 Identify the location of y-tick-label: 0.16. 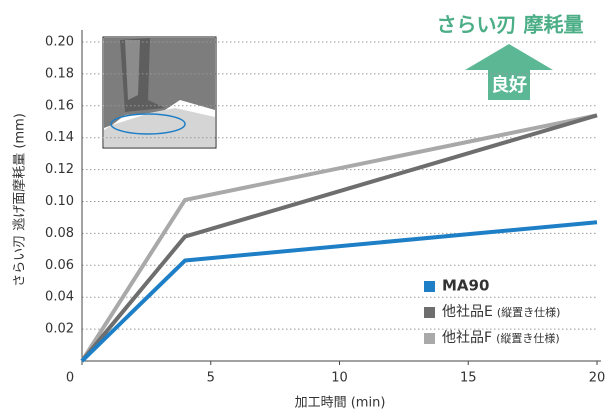
(59, 105).